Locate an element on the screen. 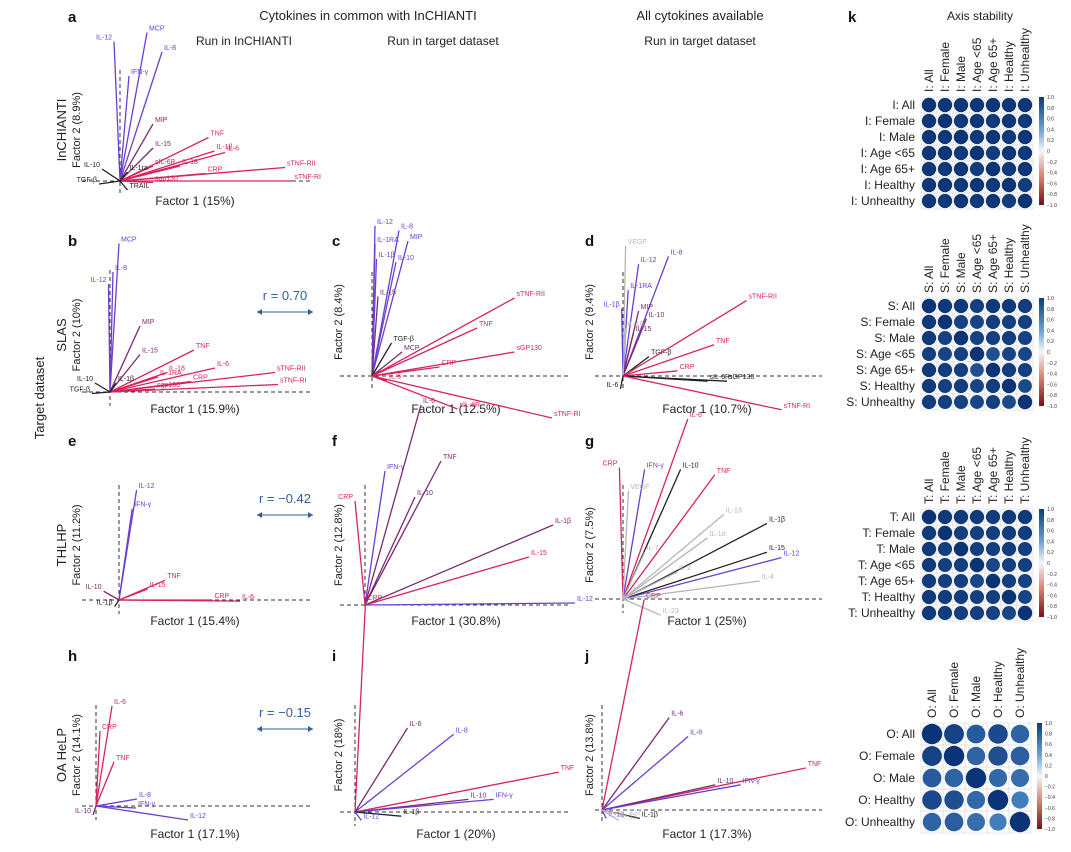  panel-letter: c is located at coordinates (336, 241).